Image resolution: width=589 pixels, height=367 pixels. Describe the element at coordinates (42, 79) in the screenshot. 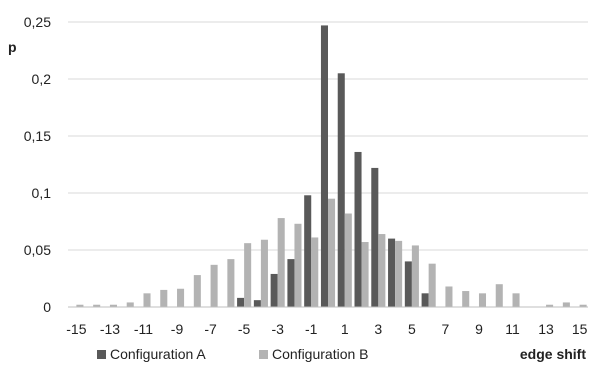

I see `y-tick-label: 0,2` at that location.